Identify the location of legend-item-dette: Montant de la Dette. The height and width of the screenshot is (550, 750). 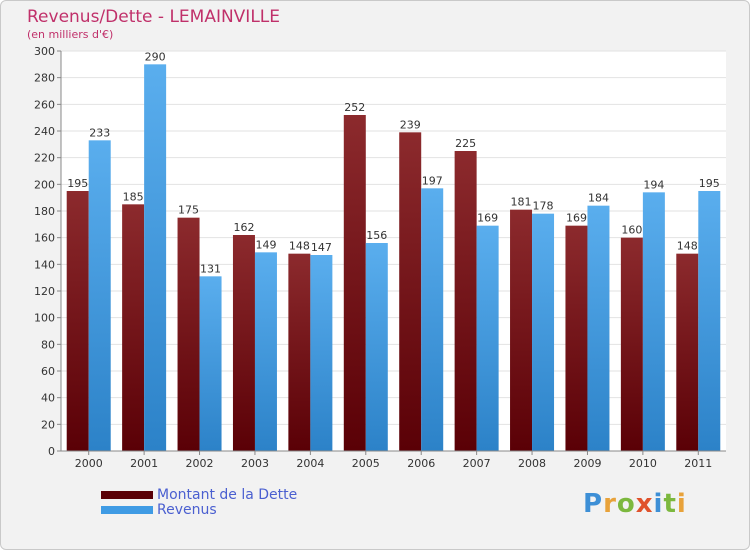
(199, 494).